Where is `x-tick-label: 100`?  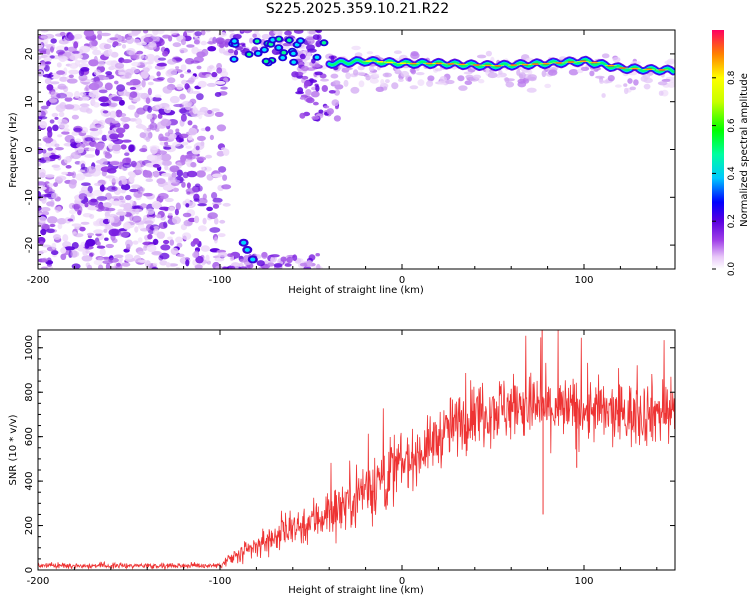 x-tick-label: 100 is located at coordinates (583, 280).